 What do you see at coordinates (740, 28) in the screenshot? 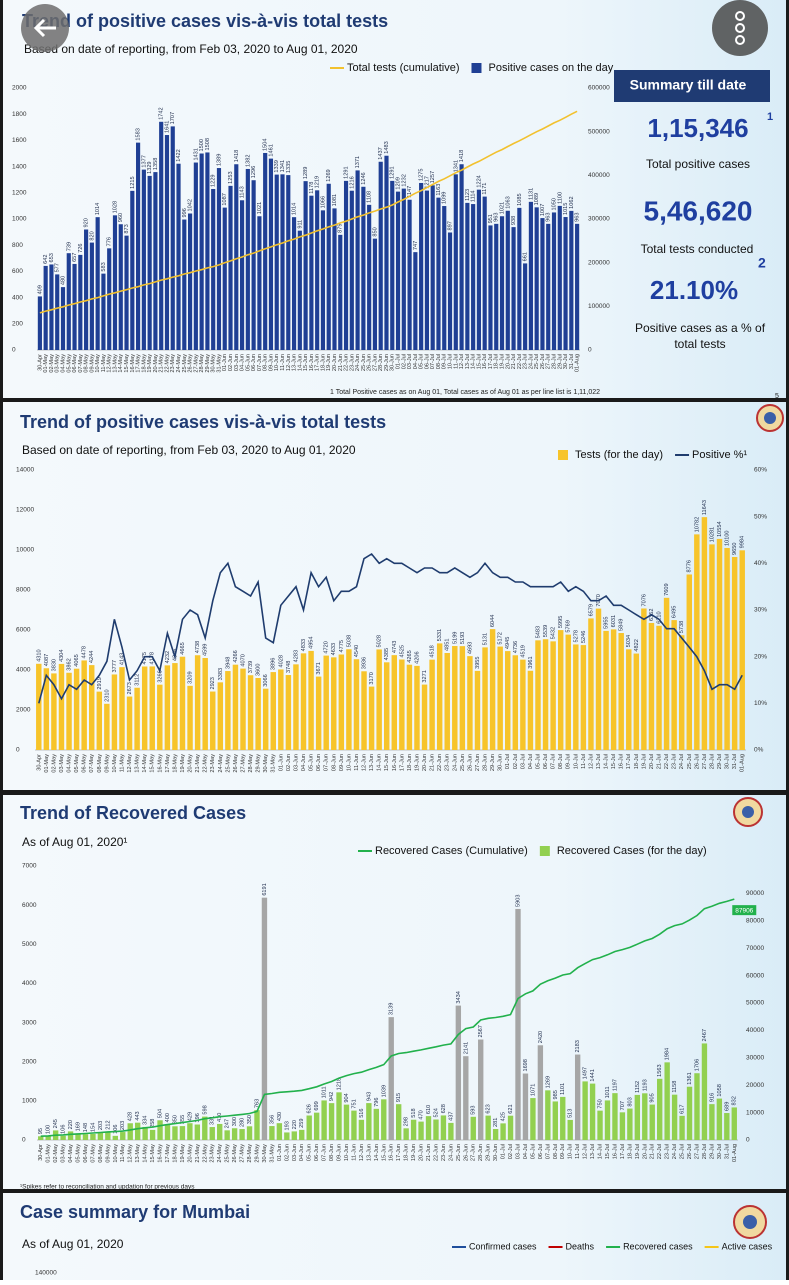
I see `menu-button` at bounding box center [740, 28].